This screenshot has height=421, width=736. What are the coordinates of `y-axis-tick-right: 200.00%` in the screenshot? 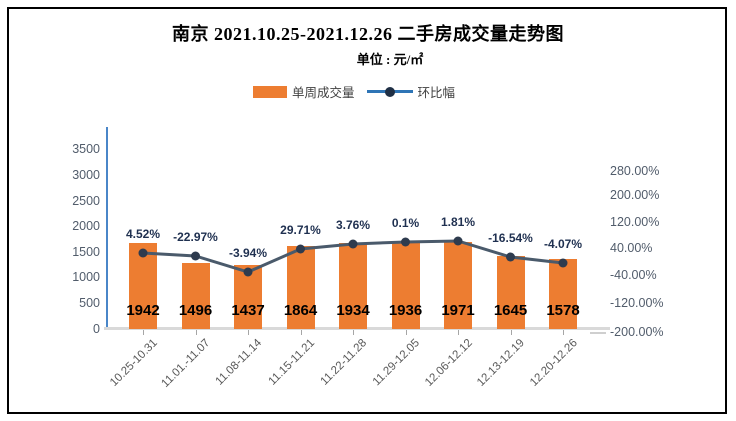 It's located at (635, 195).